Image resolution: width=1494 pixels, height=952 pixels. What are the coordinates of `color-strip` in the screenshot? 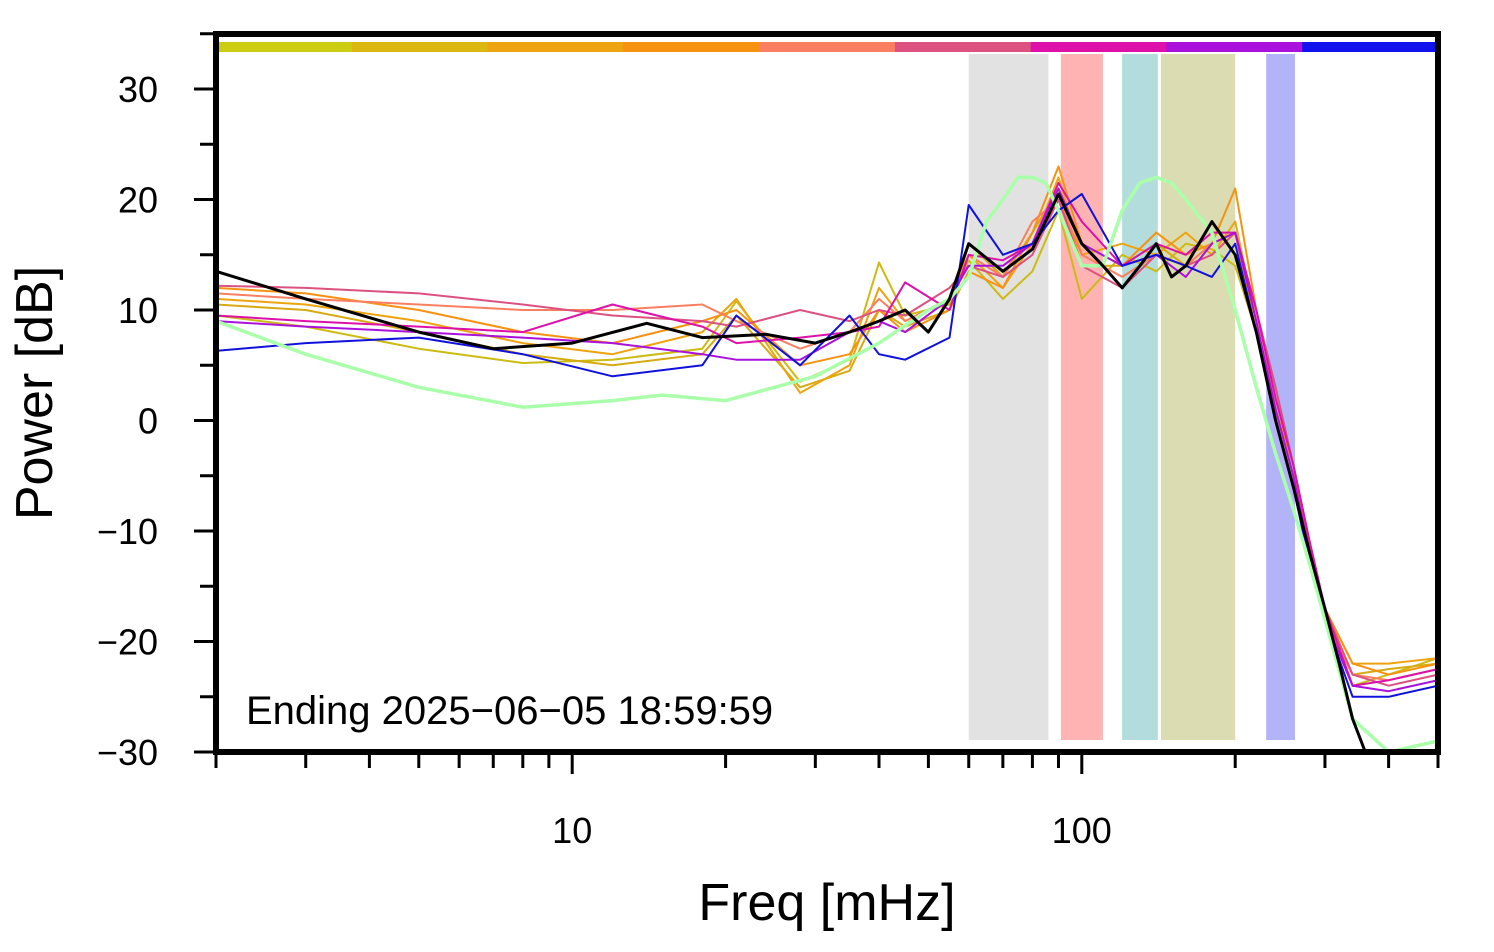 It's located at (827, 47).